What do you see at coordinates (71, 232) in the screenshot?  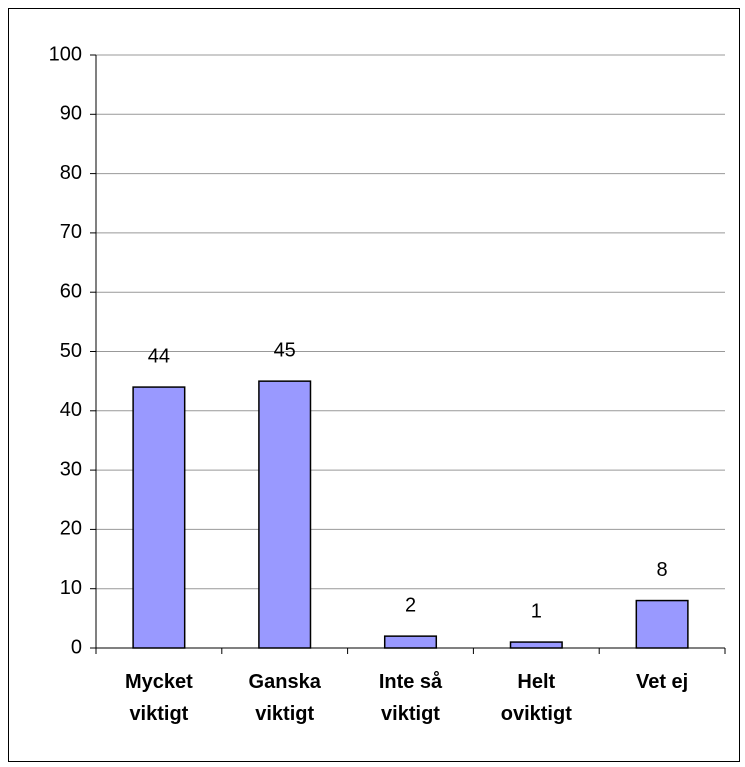 I see `y-tick-label: 70` at bounding box center [71, 232].